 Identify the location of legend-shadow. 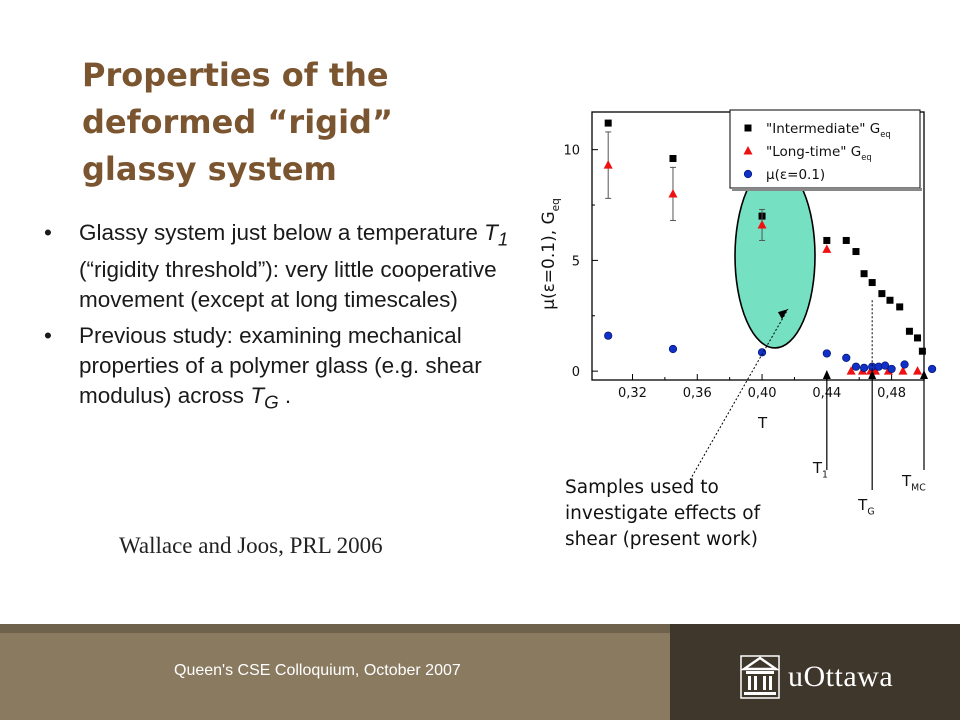
(827, 189).